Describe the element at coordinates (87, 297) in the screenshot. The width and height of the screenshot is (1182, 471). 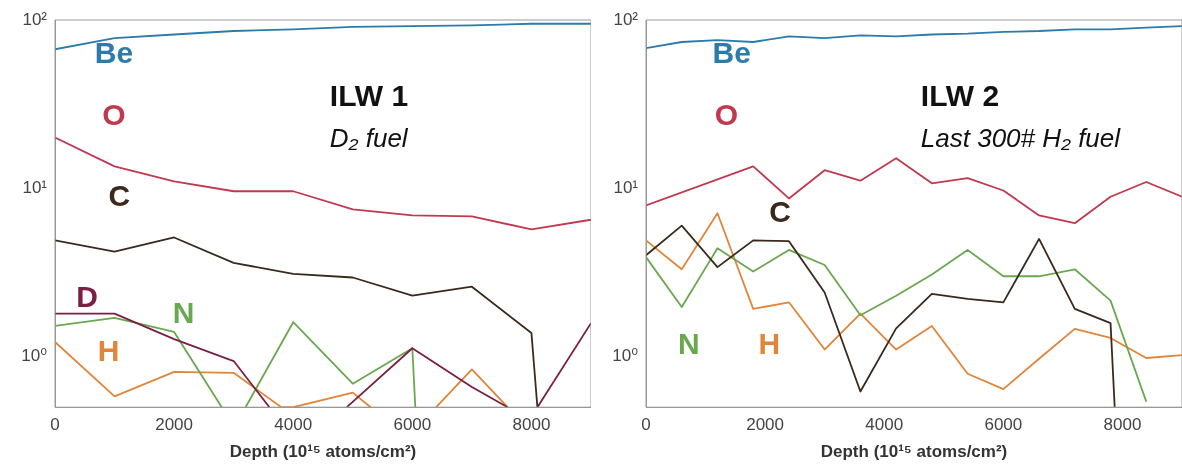
I see `series-label: D` at that location.